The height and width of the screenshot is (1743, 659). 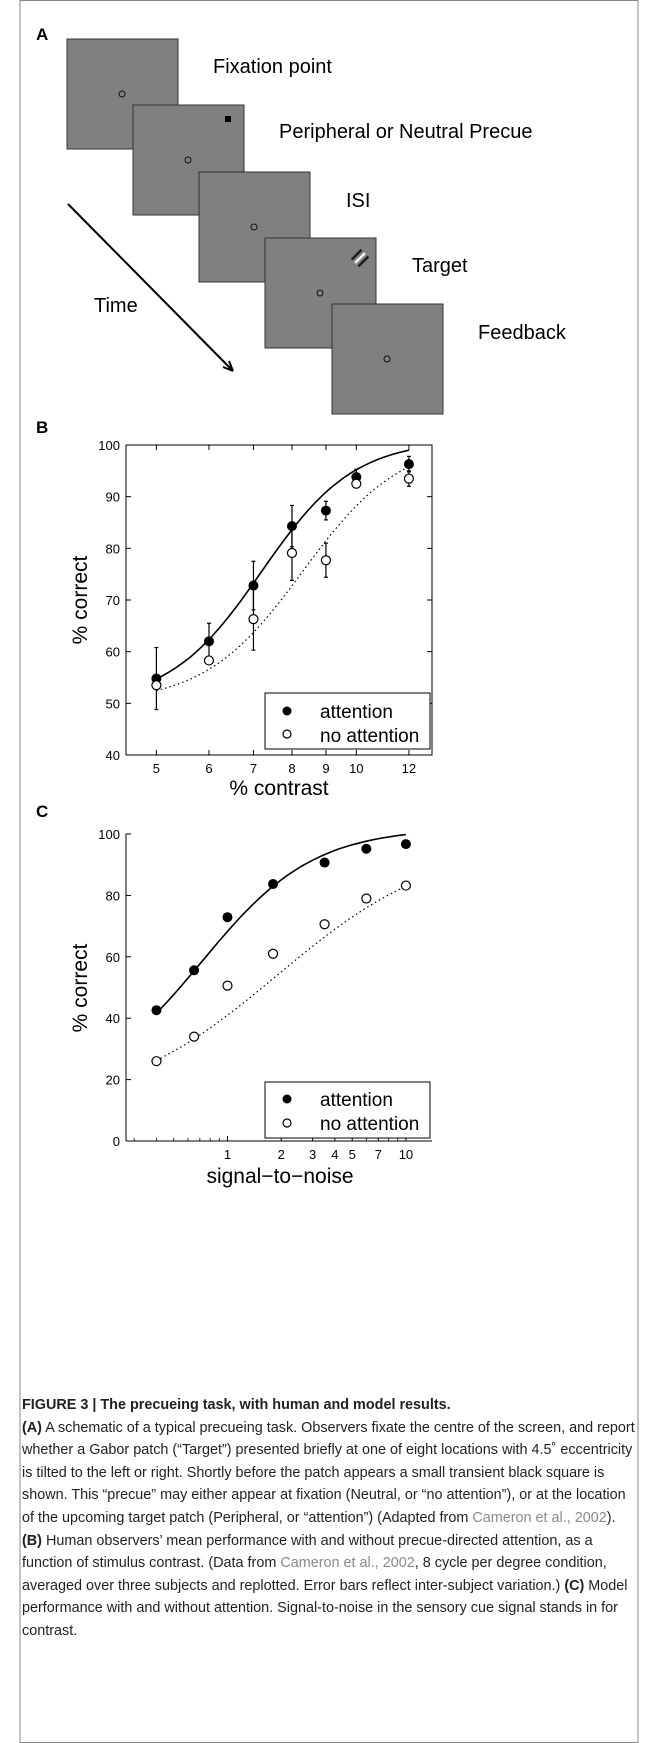 I want to click on chart-b-fit-no-attention, so click(x=283, y=579).